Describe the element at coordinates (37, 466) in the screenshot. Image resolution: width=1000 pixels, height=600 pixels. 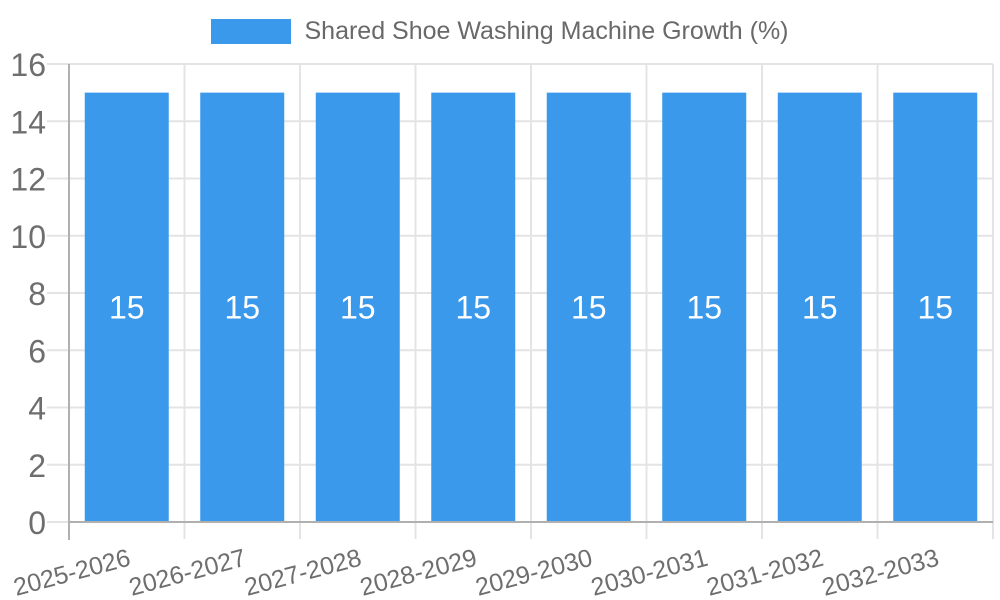
I see `y-tick-label: 2` at that location.